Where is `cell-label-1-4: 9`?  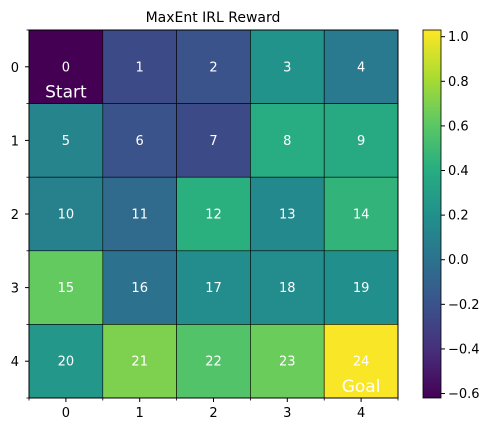 cell-label-1-4: 9 is located at coordinates (361, 141).